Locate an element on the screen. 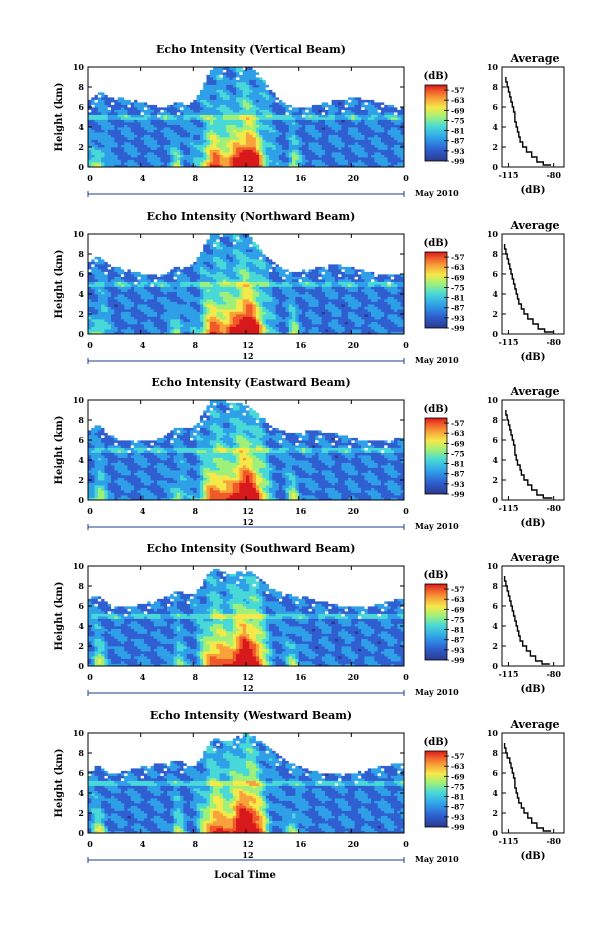 The image size is (616, 929). y-tick-label: 10 is located at coordinates (79, 67).